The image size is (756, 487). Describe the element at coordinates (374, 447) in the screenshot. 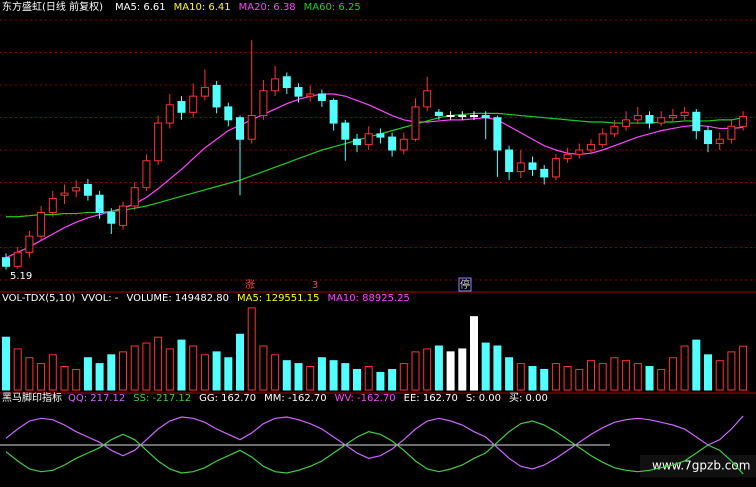

I see `indicator-line` at that location.